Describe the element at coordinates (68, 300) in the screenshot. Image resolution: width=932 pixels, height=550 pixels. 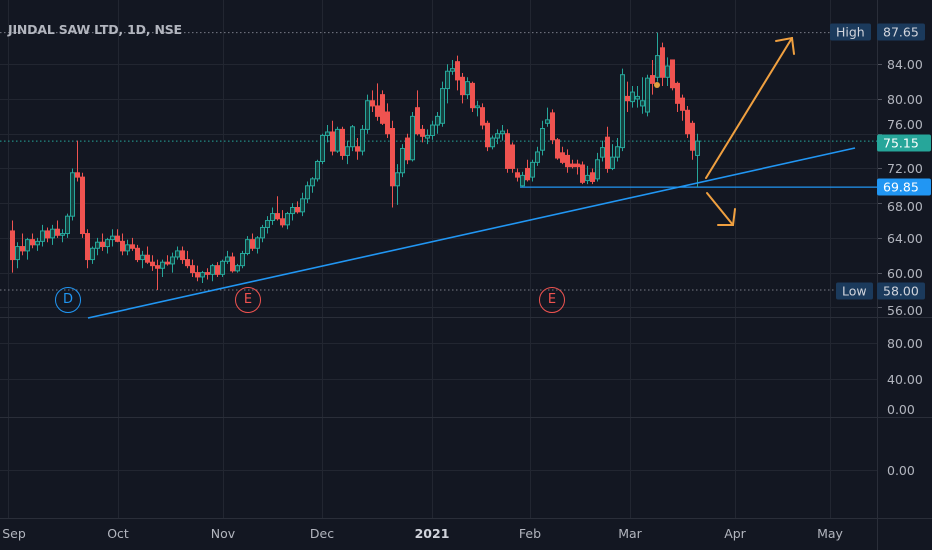
I see `dividend-marker: D` at that location.